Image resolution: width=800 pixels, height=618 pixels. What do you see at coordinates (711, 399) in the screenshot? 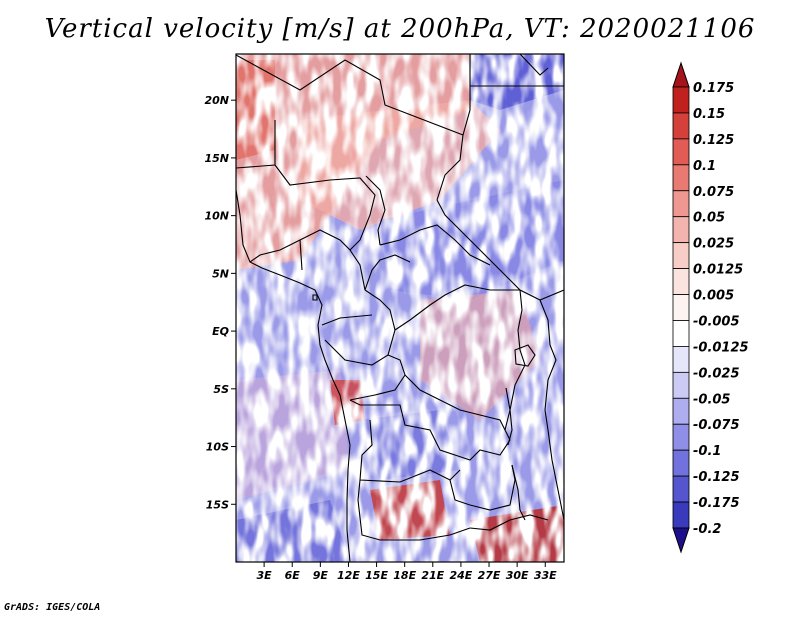
I see `colorbar-level-label: -0.05` at bounding box center [711, 399].